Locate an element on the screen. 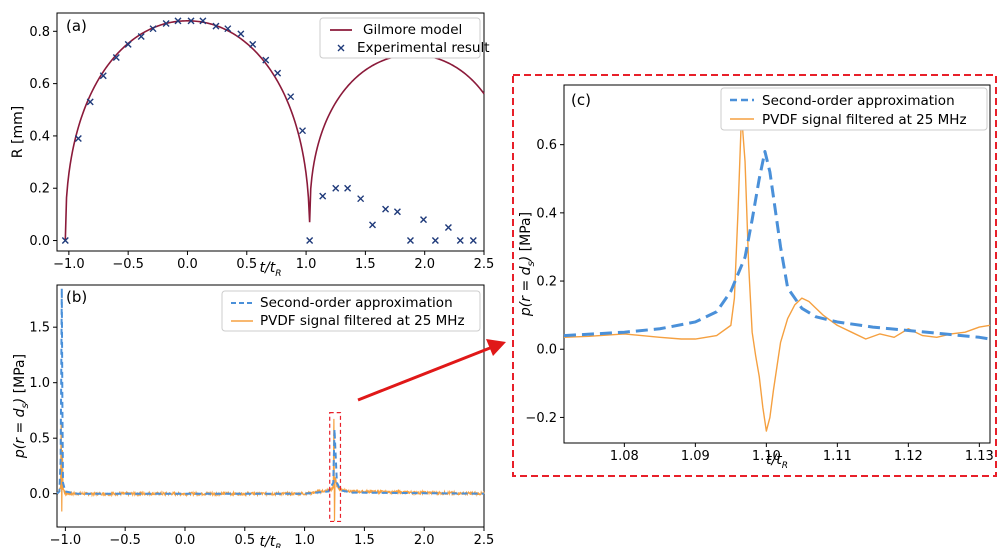  x-tick-label: −1.0 is located at coordinates (66, 540).